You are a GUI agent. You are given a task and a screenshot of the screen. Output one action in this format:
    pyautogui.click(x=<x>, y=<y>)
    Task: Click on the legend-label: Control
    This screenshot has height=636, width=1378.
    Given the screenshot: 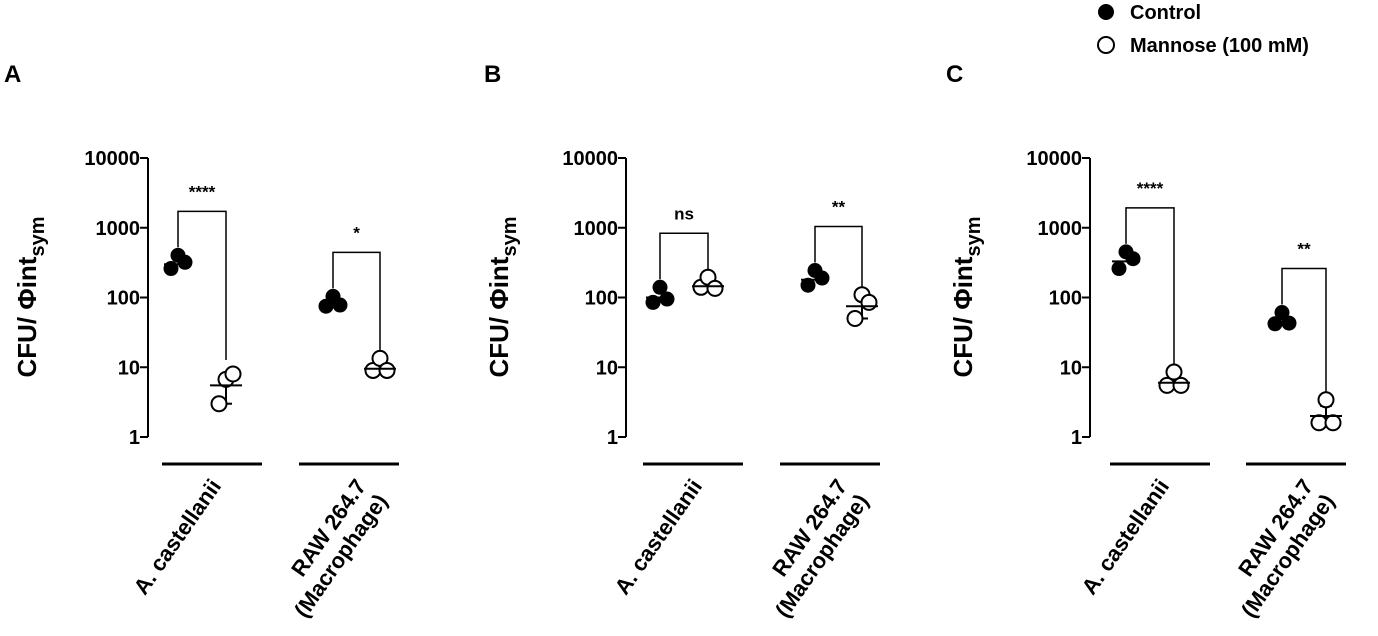 What is the action you would take?
    pyautogui.click(x=1165, y=13)
    